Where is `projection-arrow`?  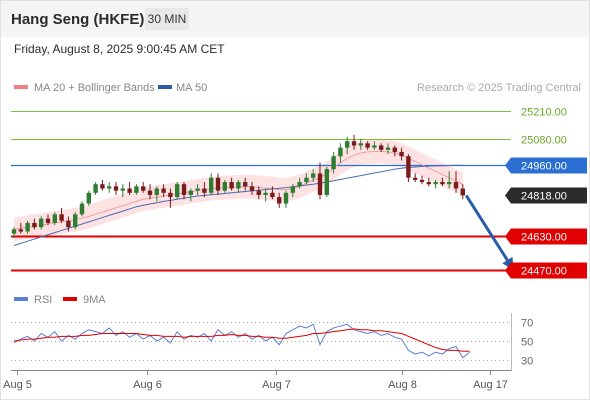
projection-arrow is located at coordinates (489, 232).